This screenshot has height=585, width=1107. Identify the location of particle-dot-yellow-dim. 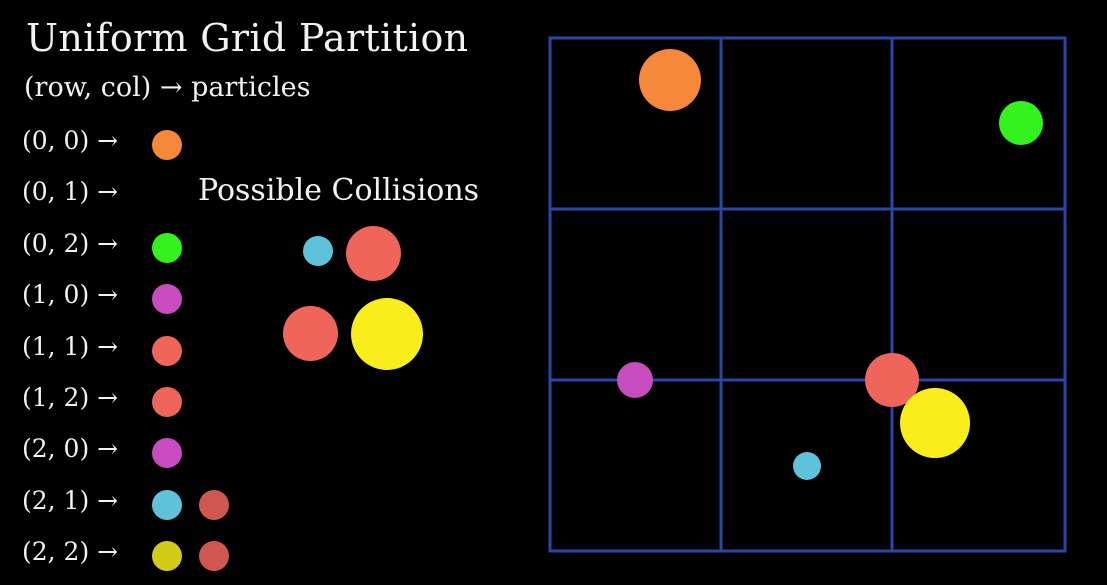
(167, 556).